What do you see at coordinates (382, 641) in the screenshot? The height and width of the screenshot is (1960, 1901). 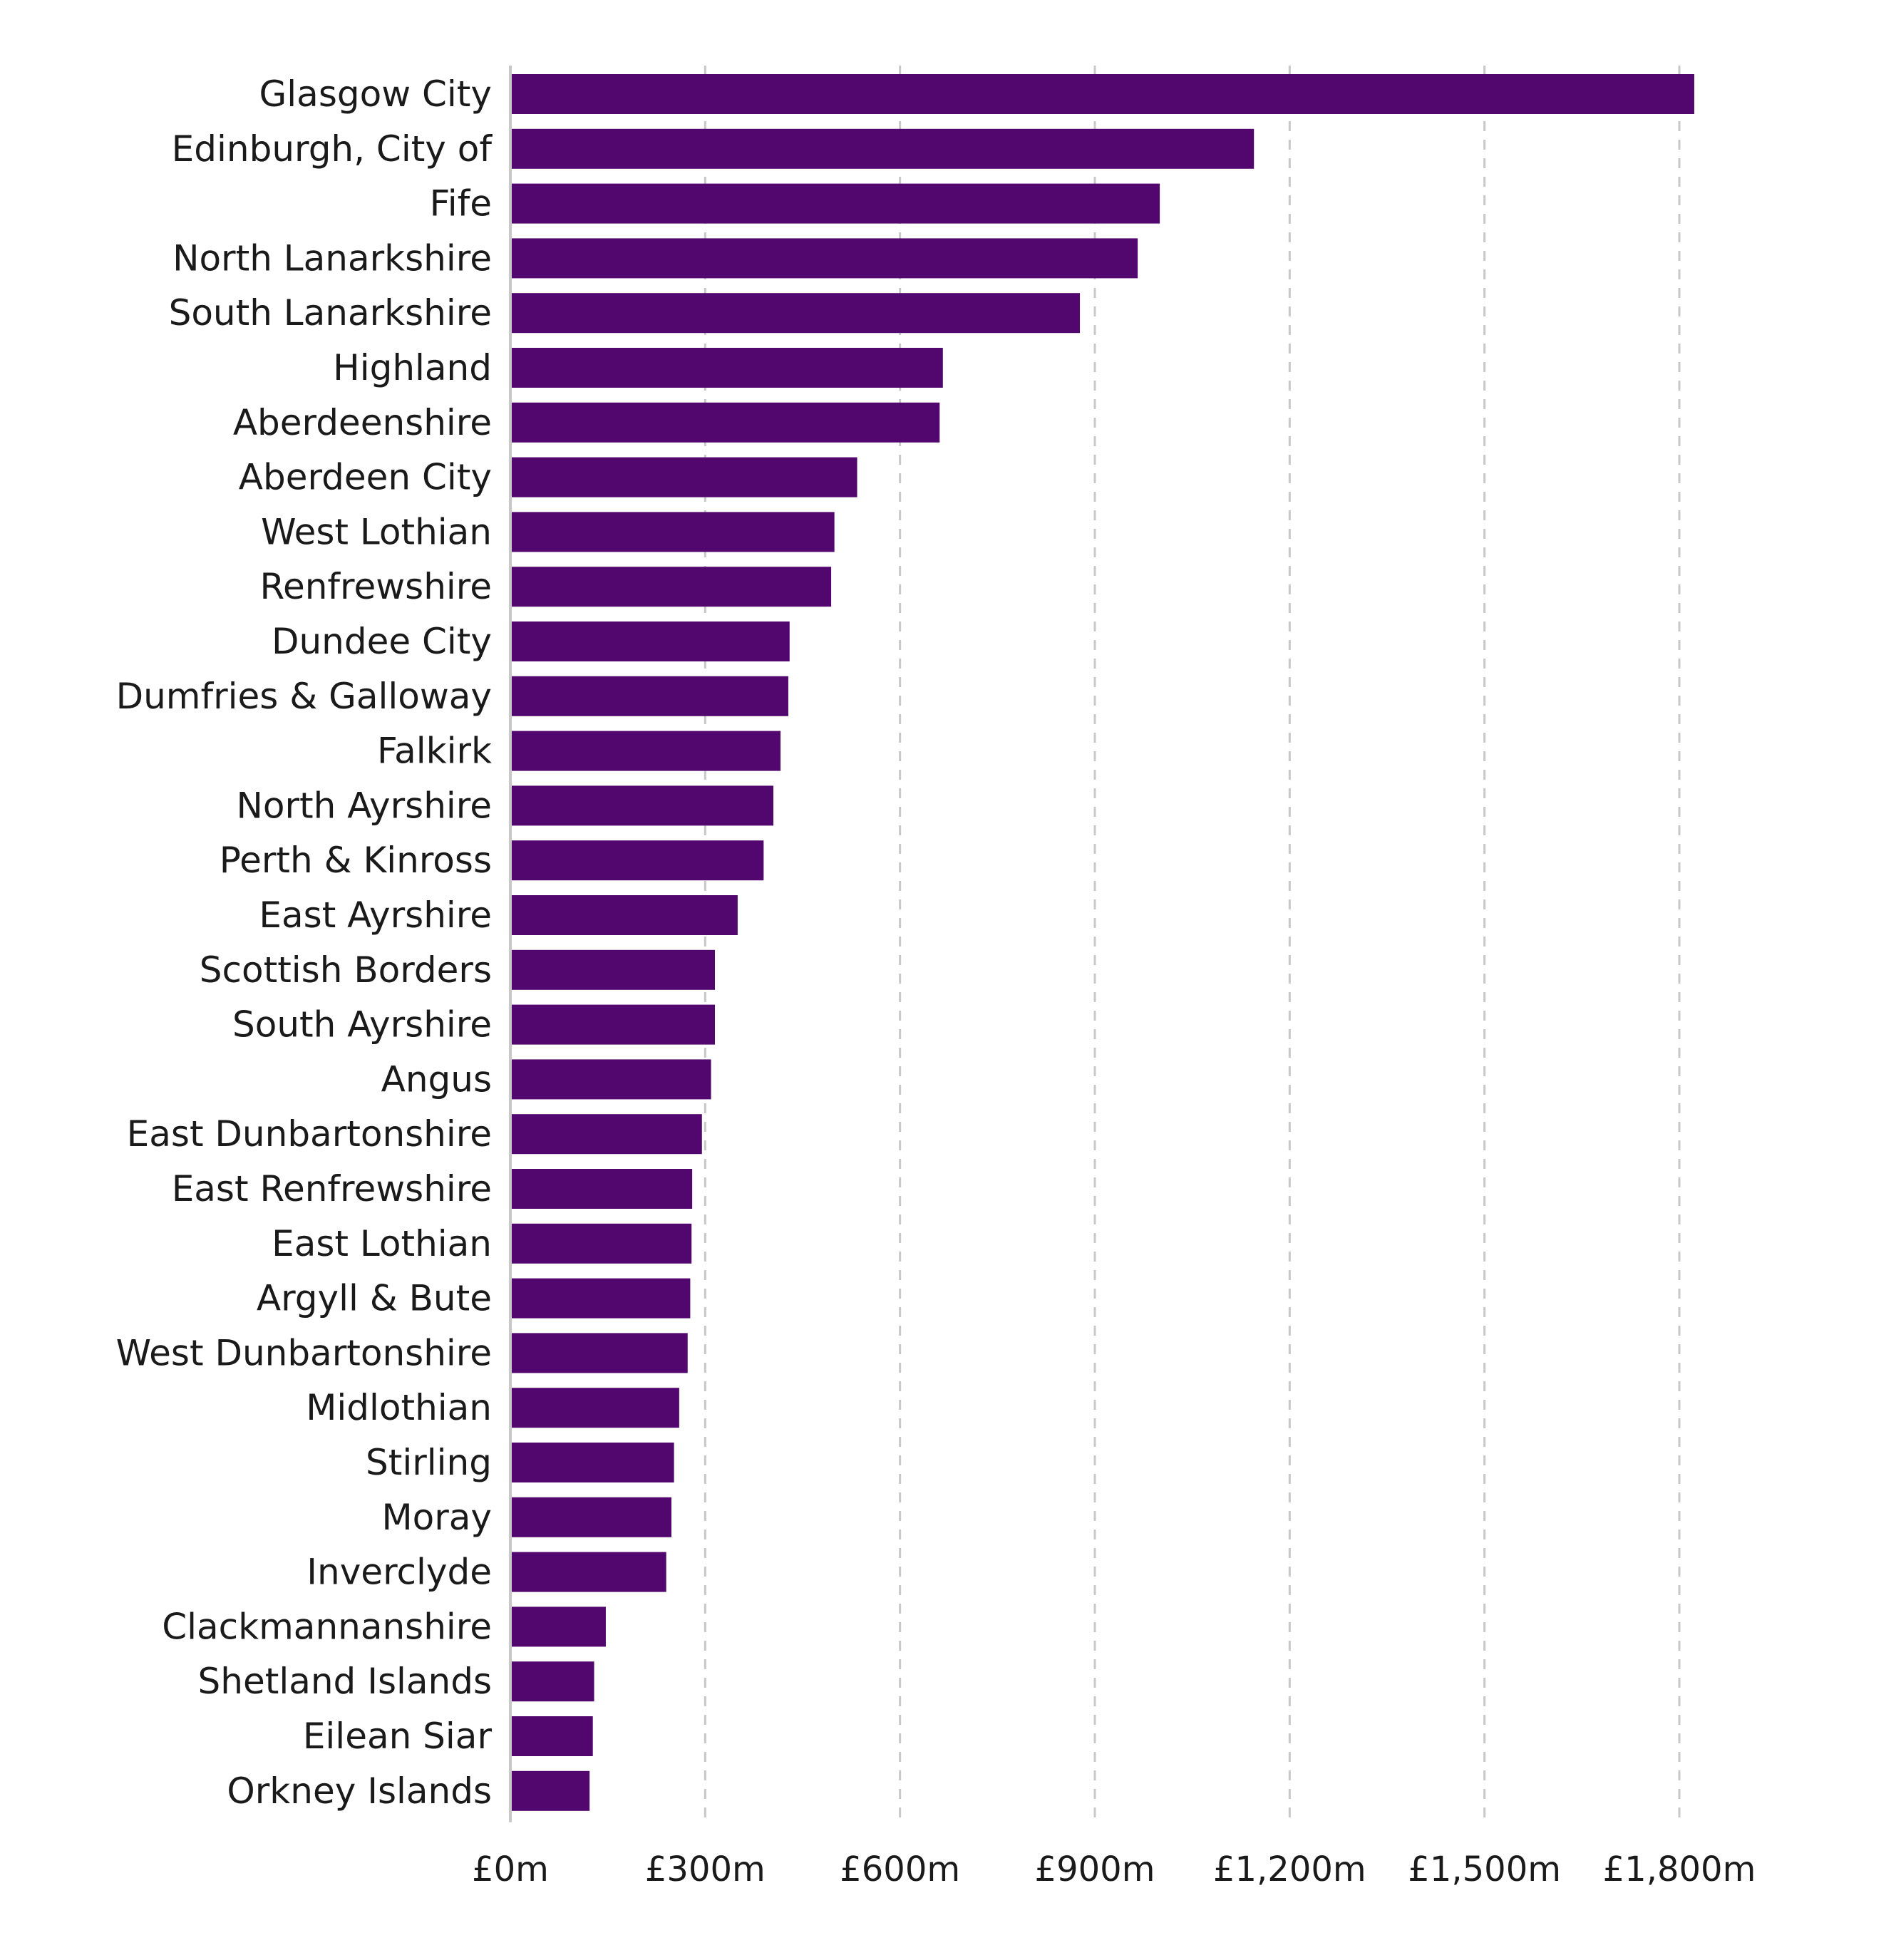 I see `category-label: Dundee City` at bounding box center [382, 641].